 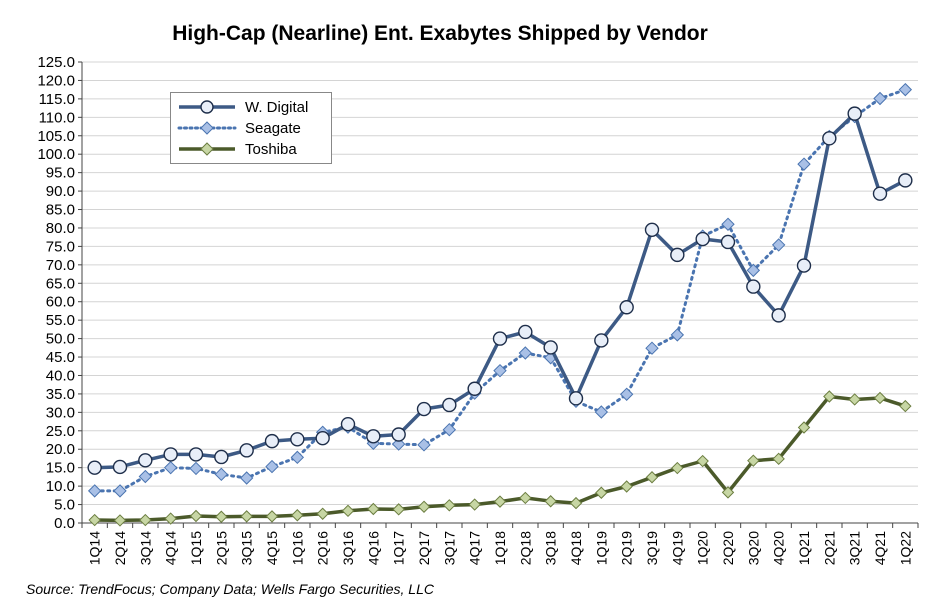 I want to click on legend-label-seagate: Seagate, so click(x=273, y=128).